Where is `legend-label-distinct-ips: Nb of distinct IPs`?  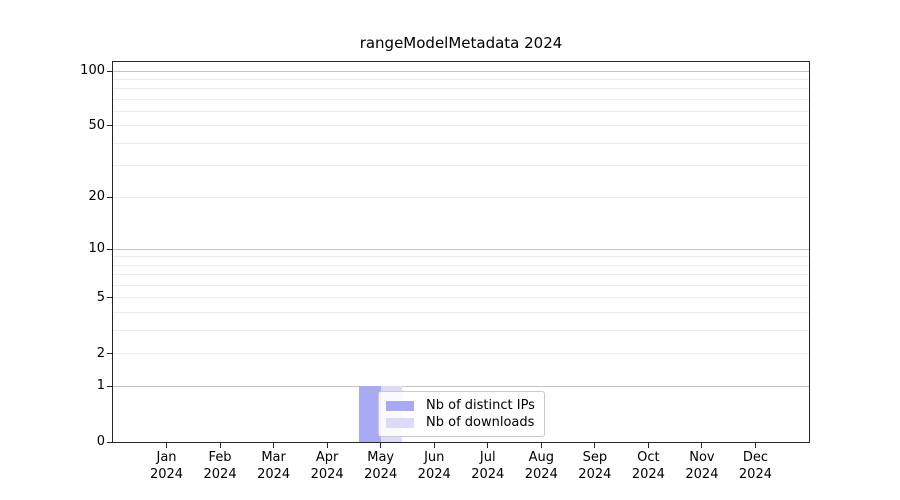 legend-label-distinct-ips: Nb of distinct IPs is located at coordinates (480, 405).